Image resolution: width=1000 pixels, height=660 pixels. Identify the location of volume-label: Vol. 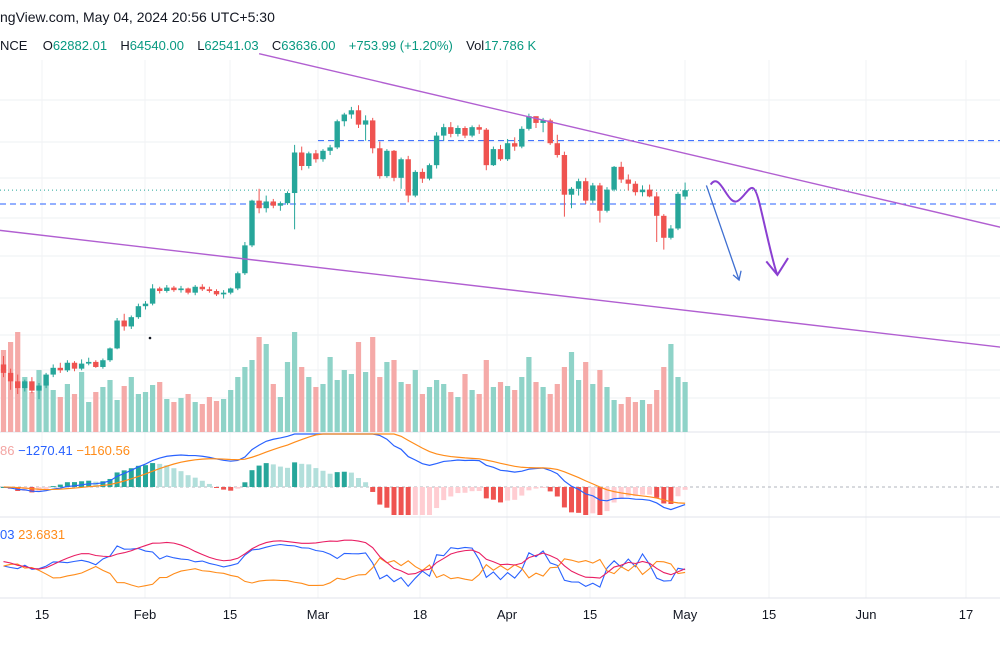
(475, 45).